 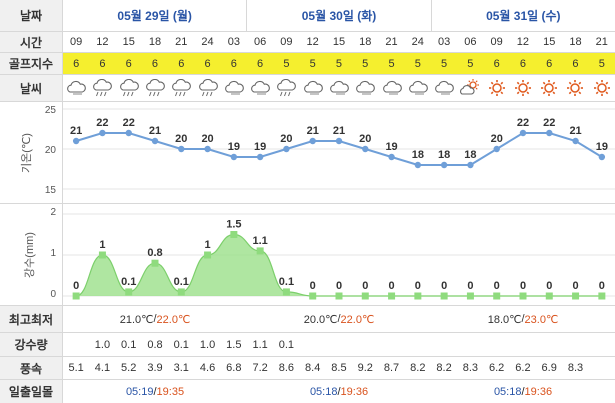 What do you see at coordinates (320, 319) in the screenshot?
I see `min-temp: 20.0℃` at bounding box center [320, 319].